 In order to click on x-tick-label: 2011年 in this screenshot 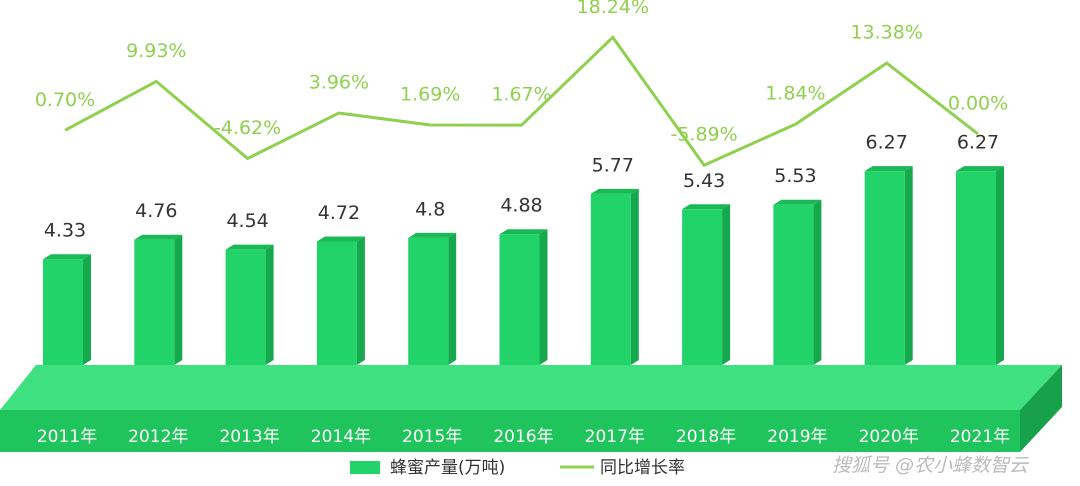, I will do `click(67, 437)`.